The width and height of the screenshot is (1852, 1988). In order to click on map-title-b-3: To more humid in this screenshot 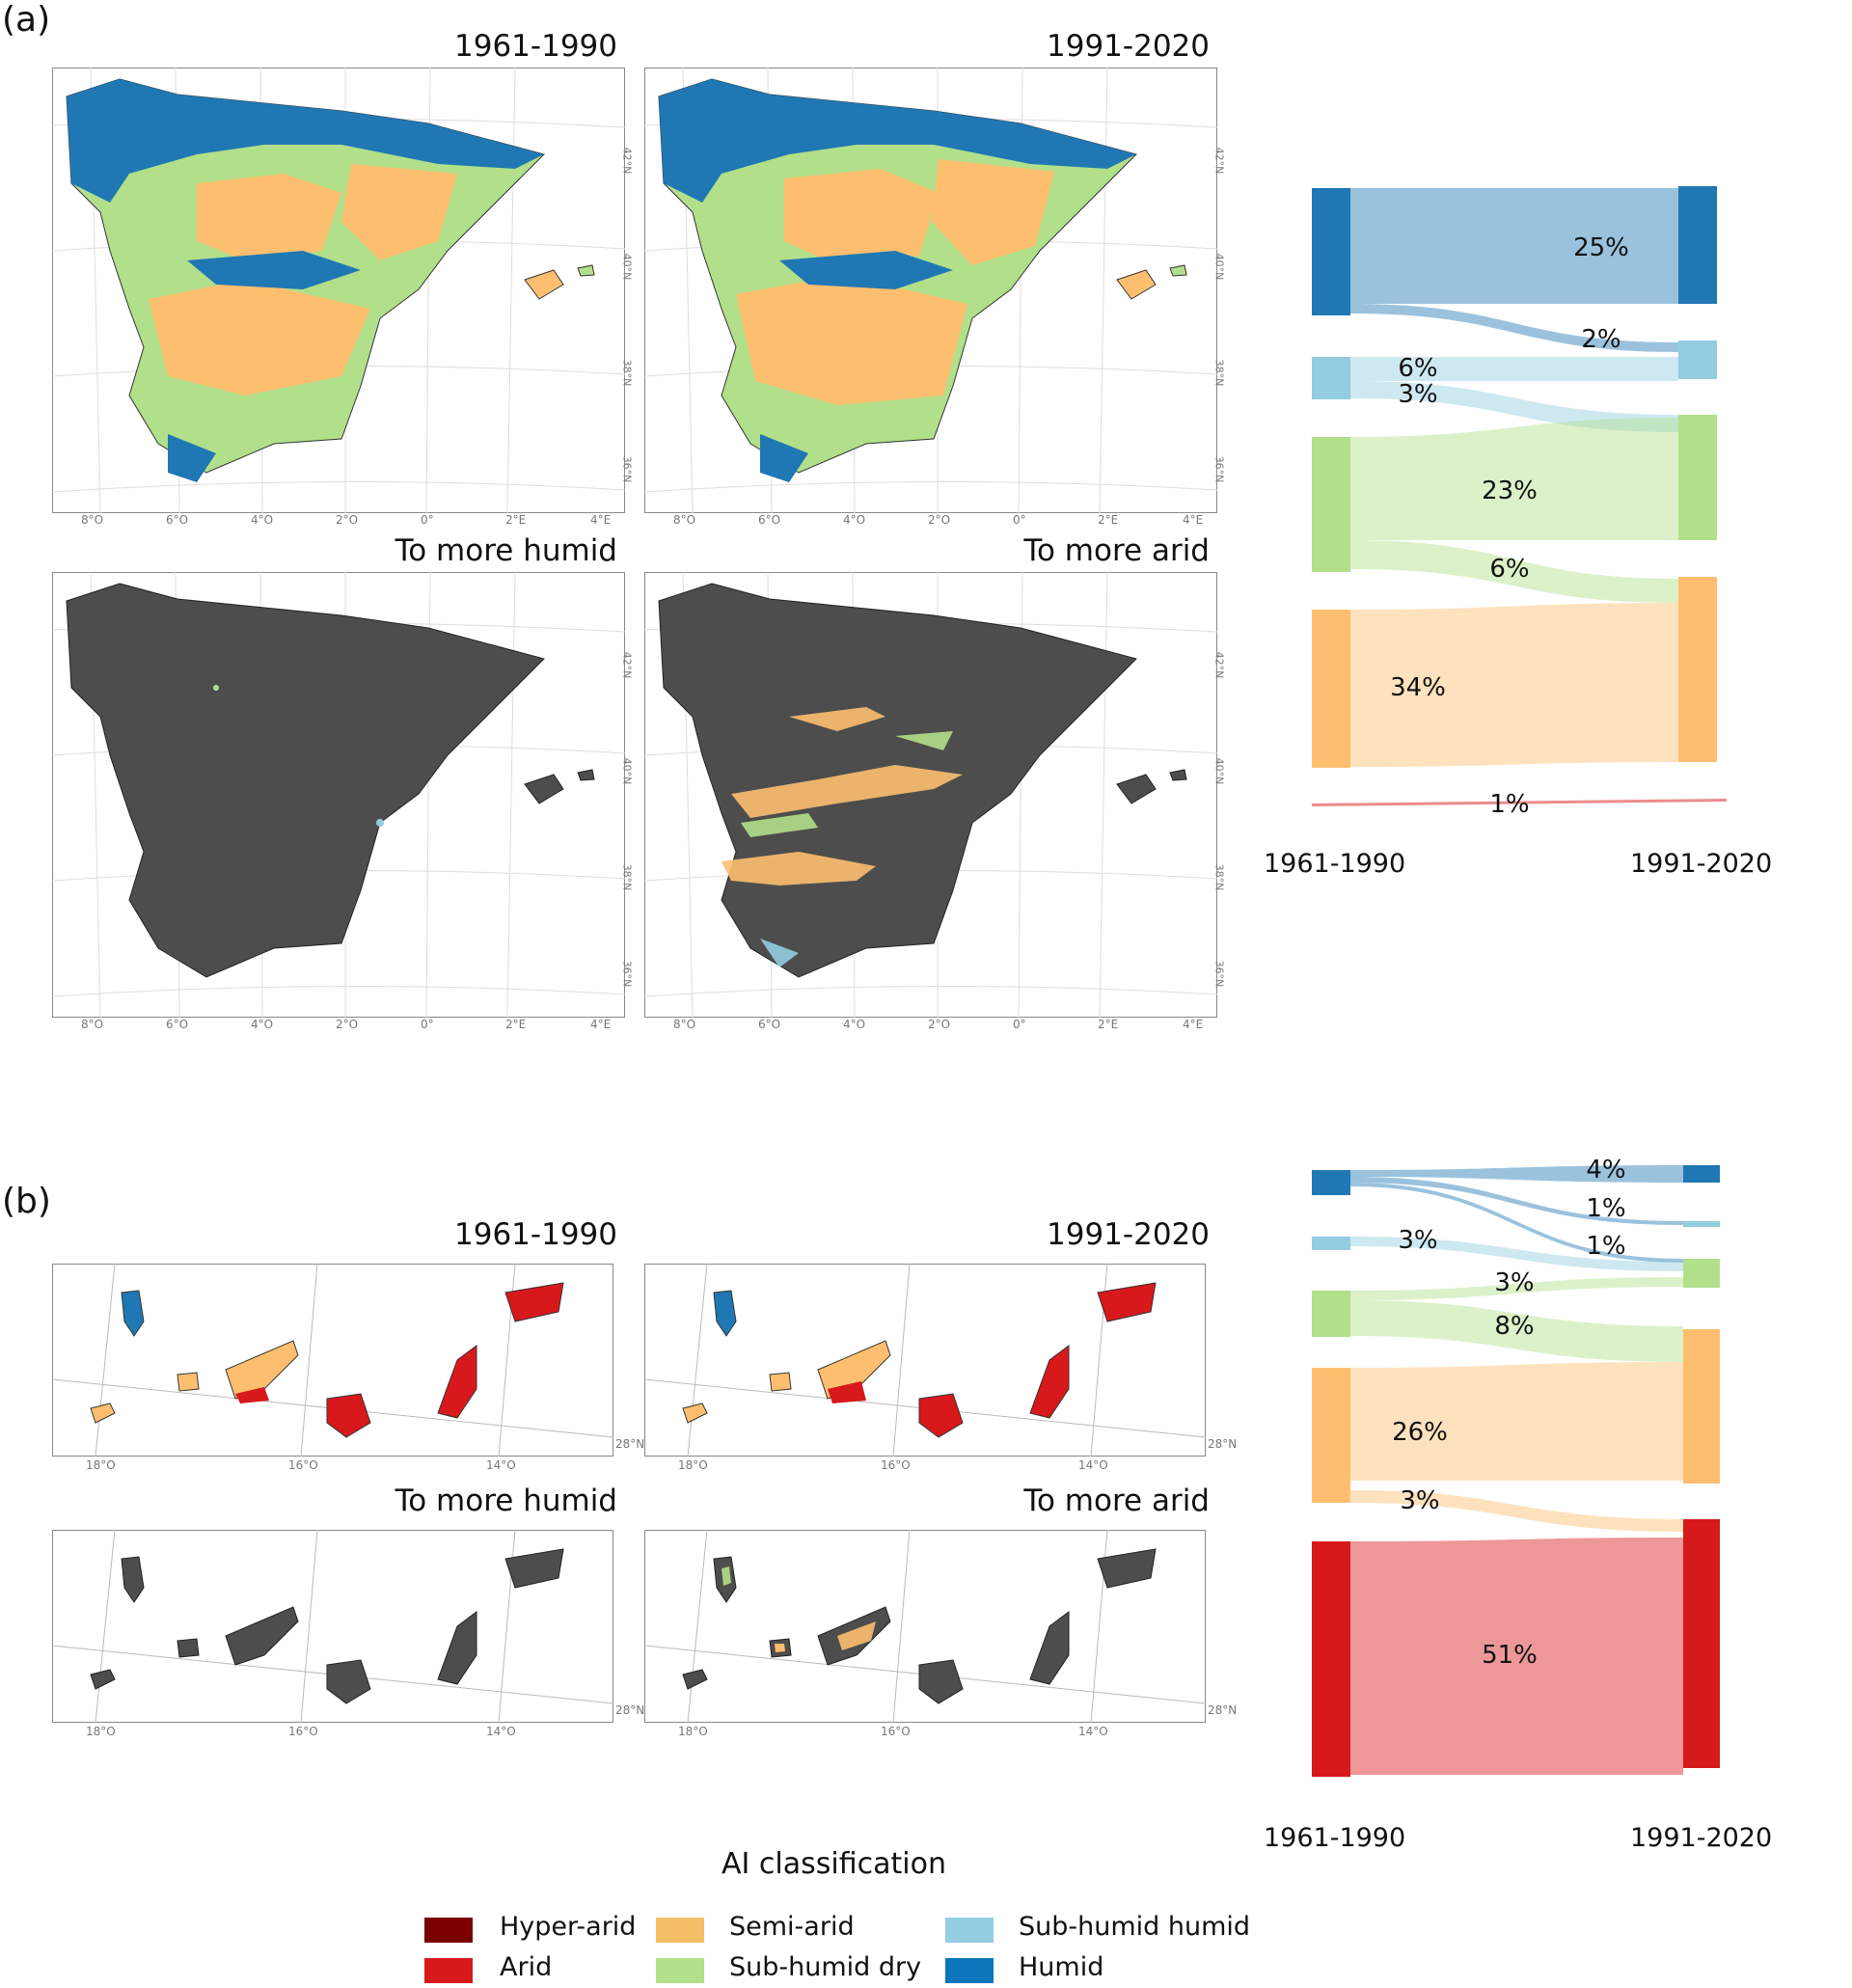, I will do `click(506, 1501)`.